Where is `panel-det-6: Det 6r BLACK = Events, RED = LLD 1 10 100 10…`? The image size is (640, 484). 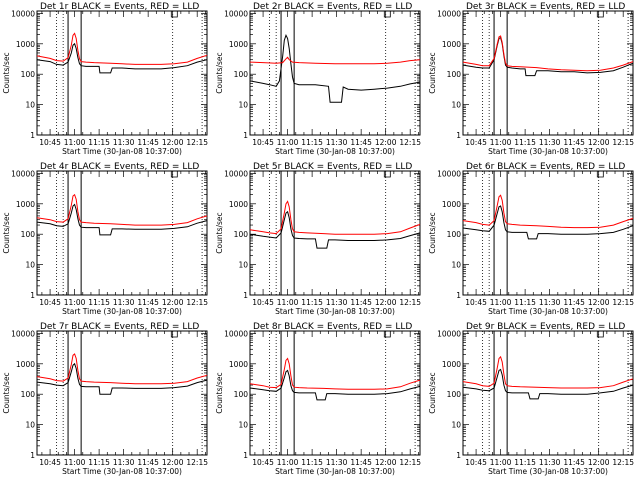 panel-det-6: Det 6r BLACK = Events, RED = LLD 1 10 100 10… is located at coordinates (531, 239).